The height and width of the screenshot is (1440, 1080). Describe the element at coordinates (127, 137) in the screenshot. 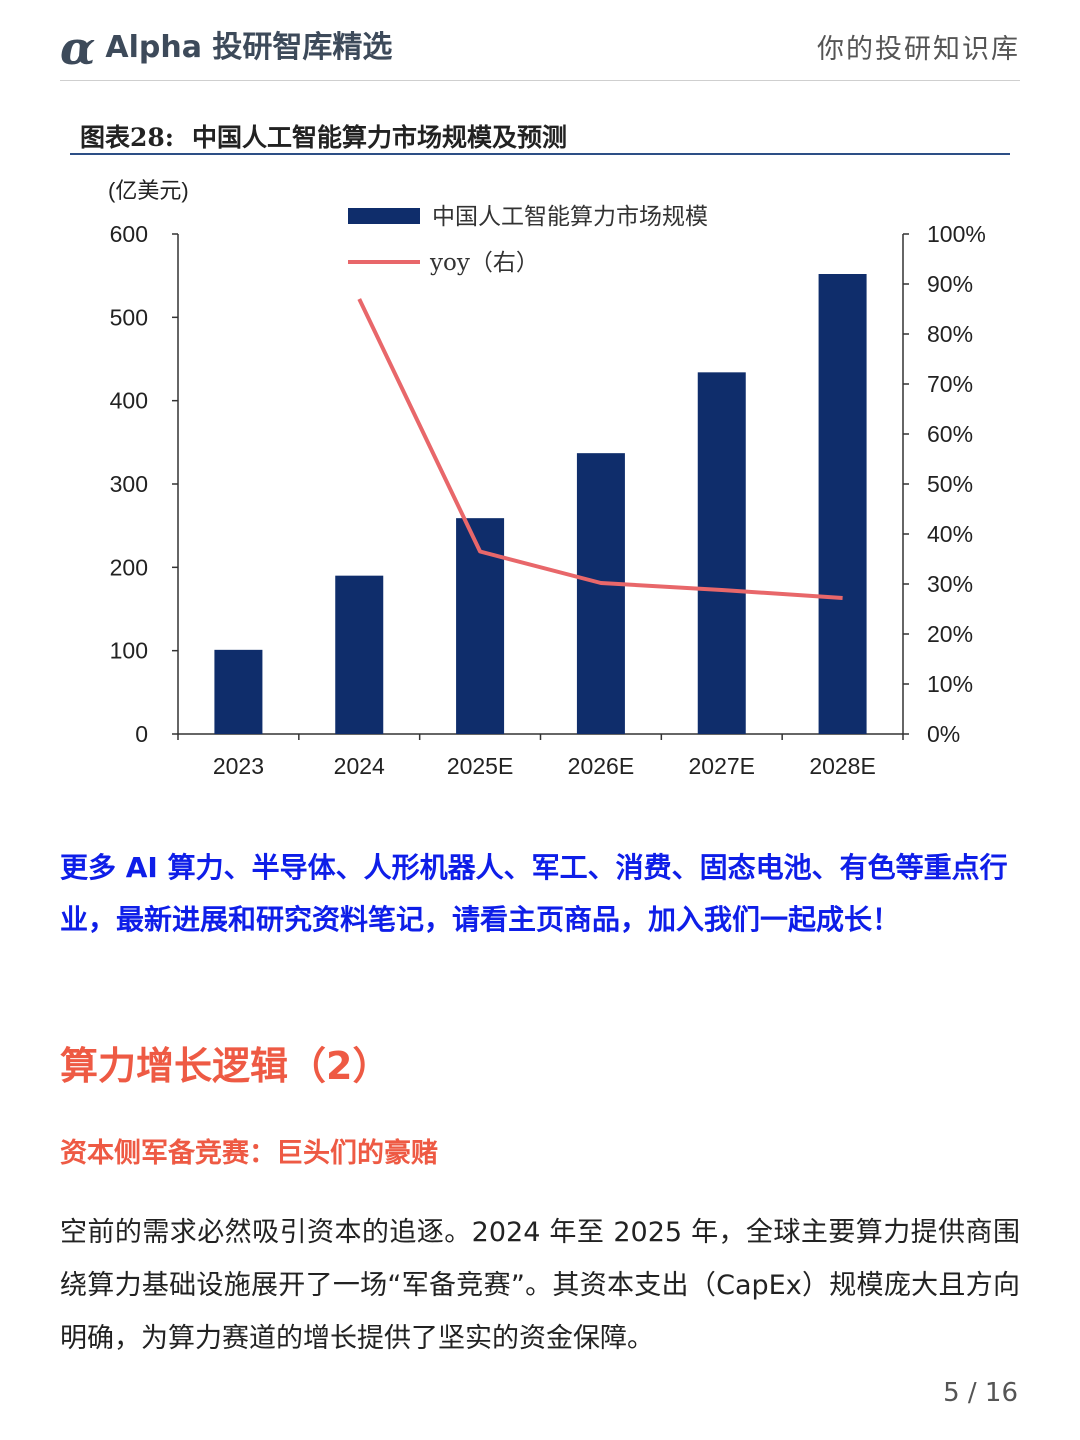

I see `chart-title-prefix: 图表28:` at that location.